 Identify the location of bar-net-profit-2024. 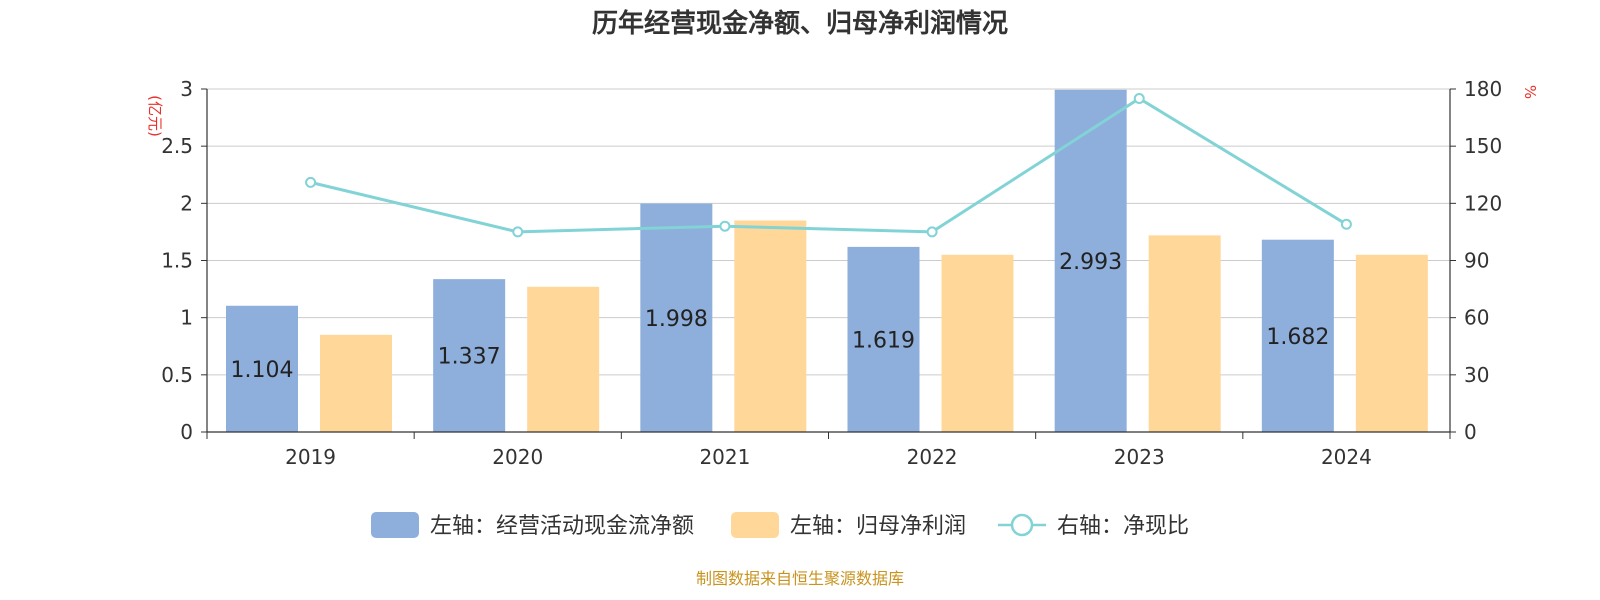
(1391, 343).